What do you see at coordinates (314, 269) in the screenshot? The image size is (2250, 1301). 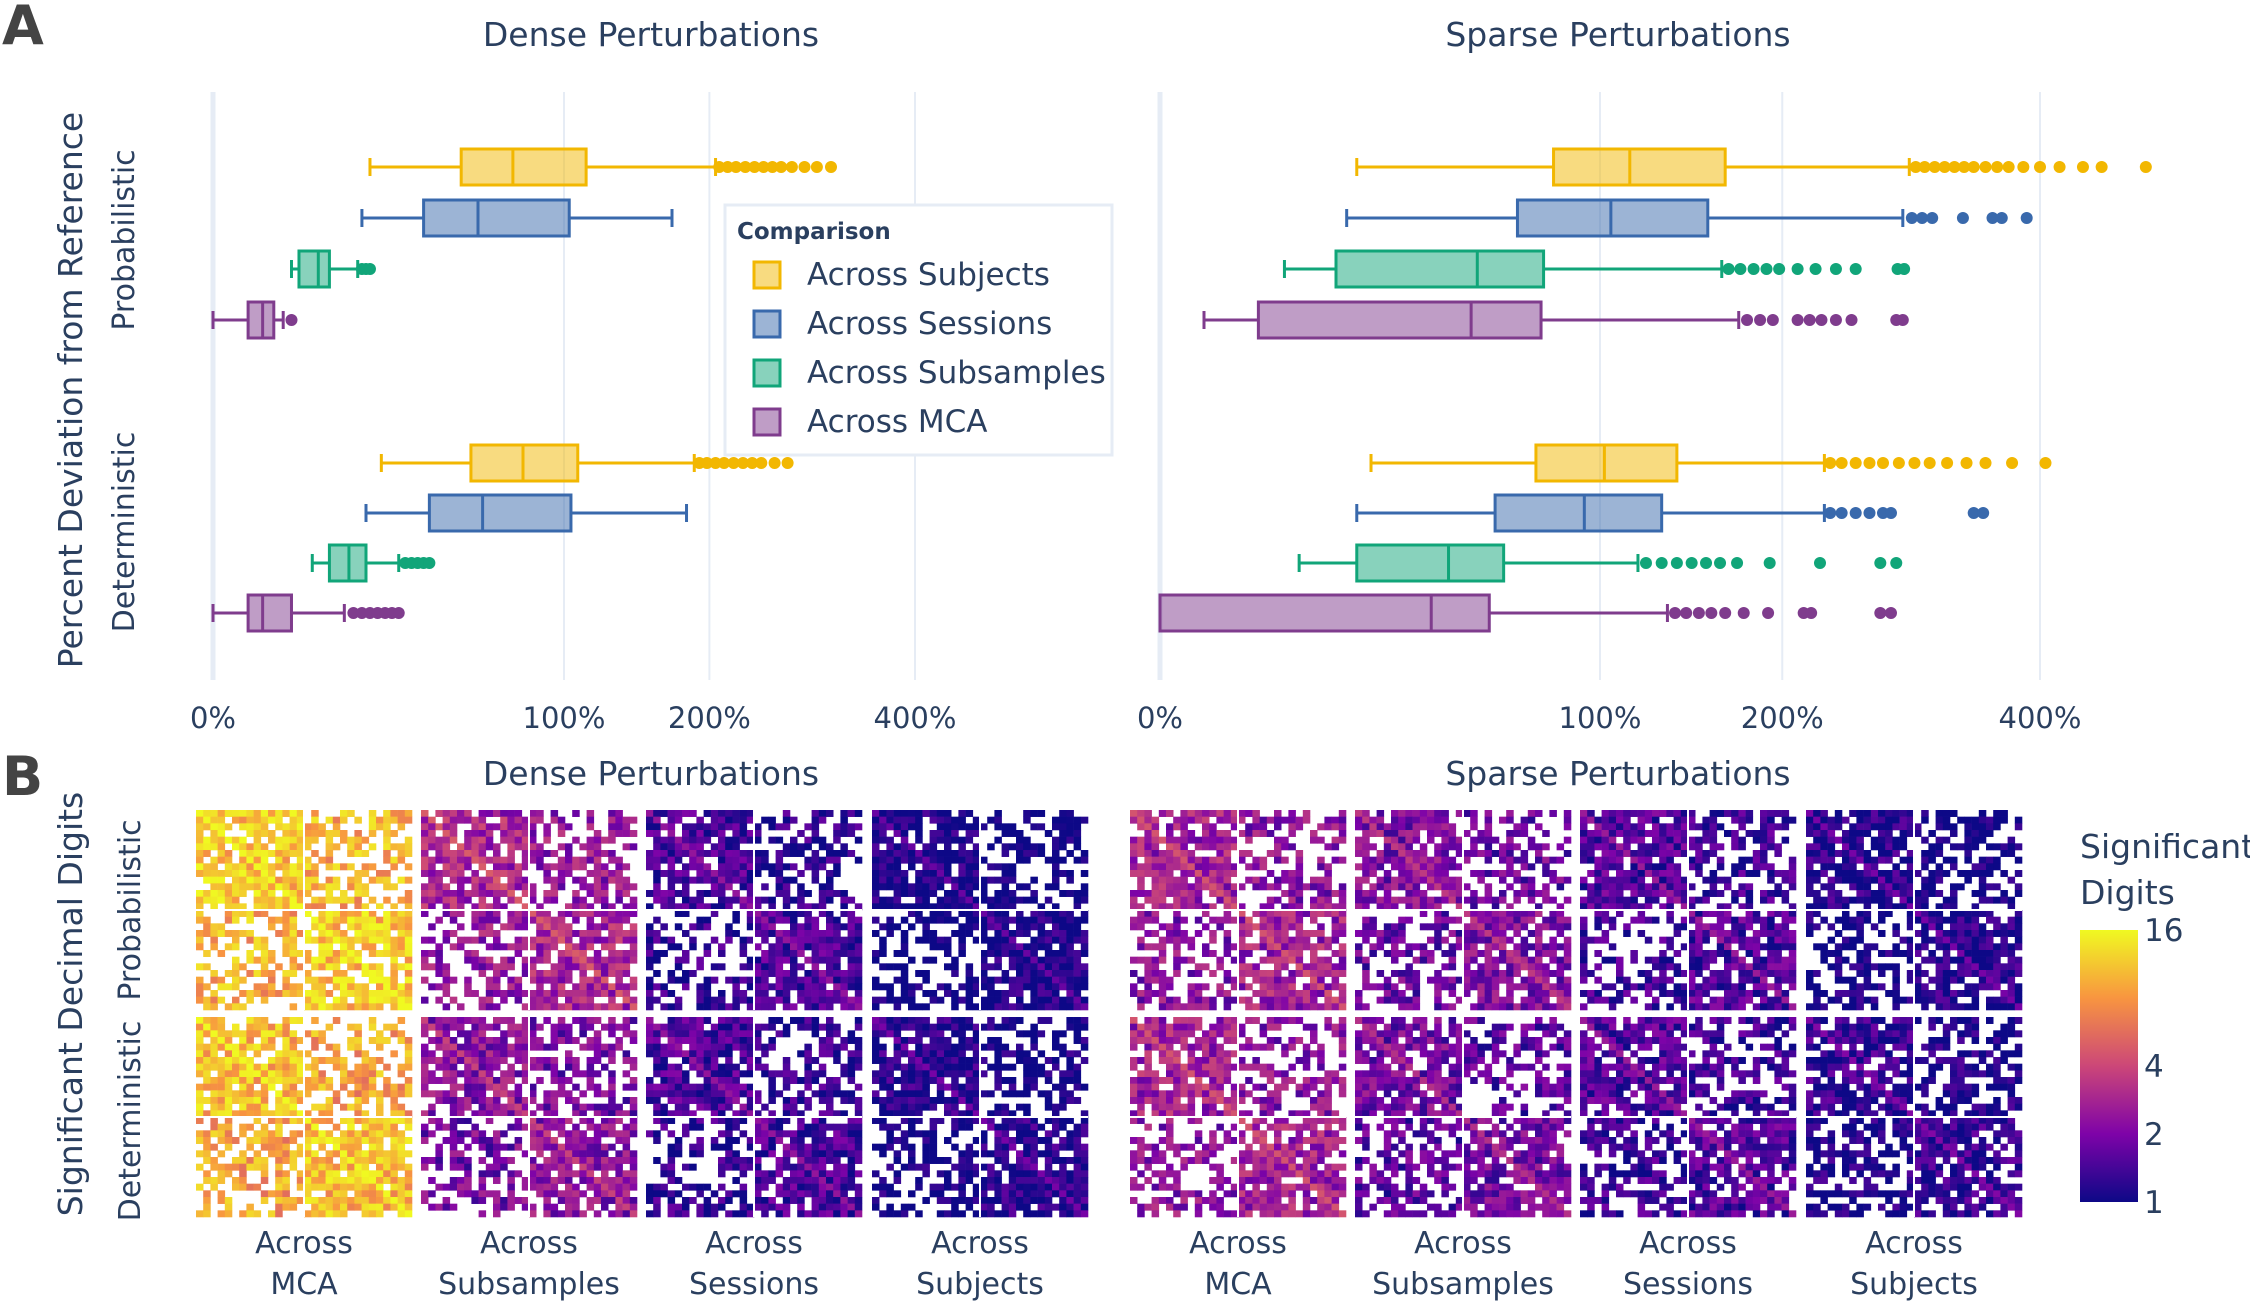 I see `box-iqr` at bounding box center [314, 269].